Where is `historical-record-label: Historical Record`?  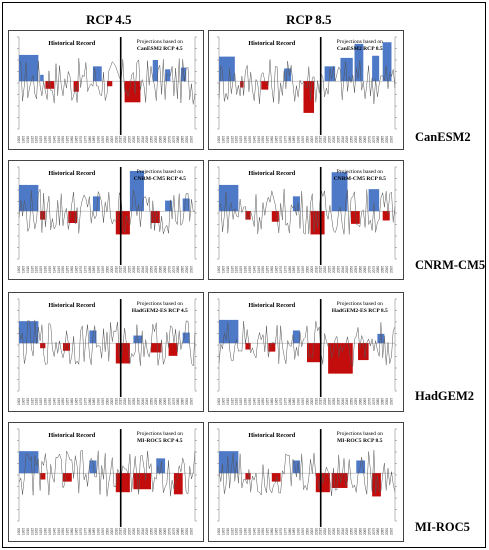
historical-record-label: Historical Record is located at coordinates (271, 173).